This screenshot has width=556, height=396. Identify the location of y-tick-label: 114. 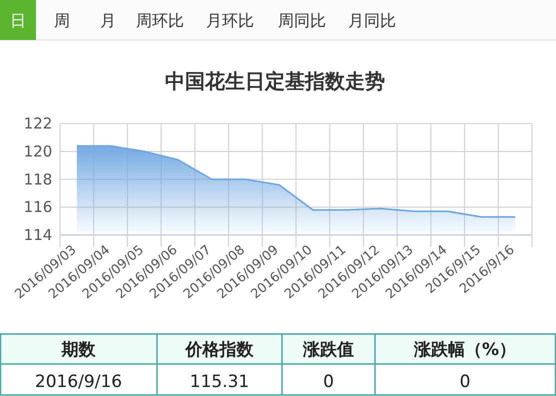
(38, 235).